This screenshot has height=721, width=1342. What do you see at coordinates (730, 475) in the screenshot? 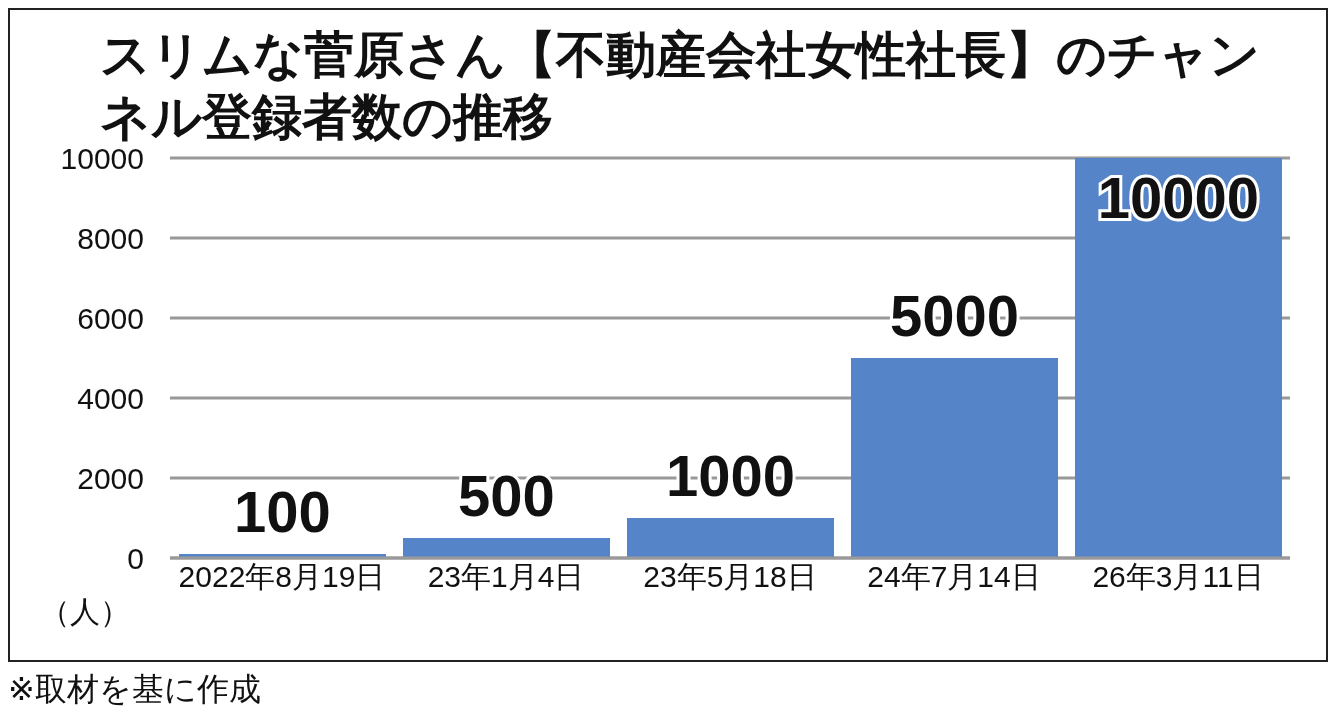
I see `data-label: 1000` at bounding box center [730, 475].